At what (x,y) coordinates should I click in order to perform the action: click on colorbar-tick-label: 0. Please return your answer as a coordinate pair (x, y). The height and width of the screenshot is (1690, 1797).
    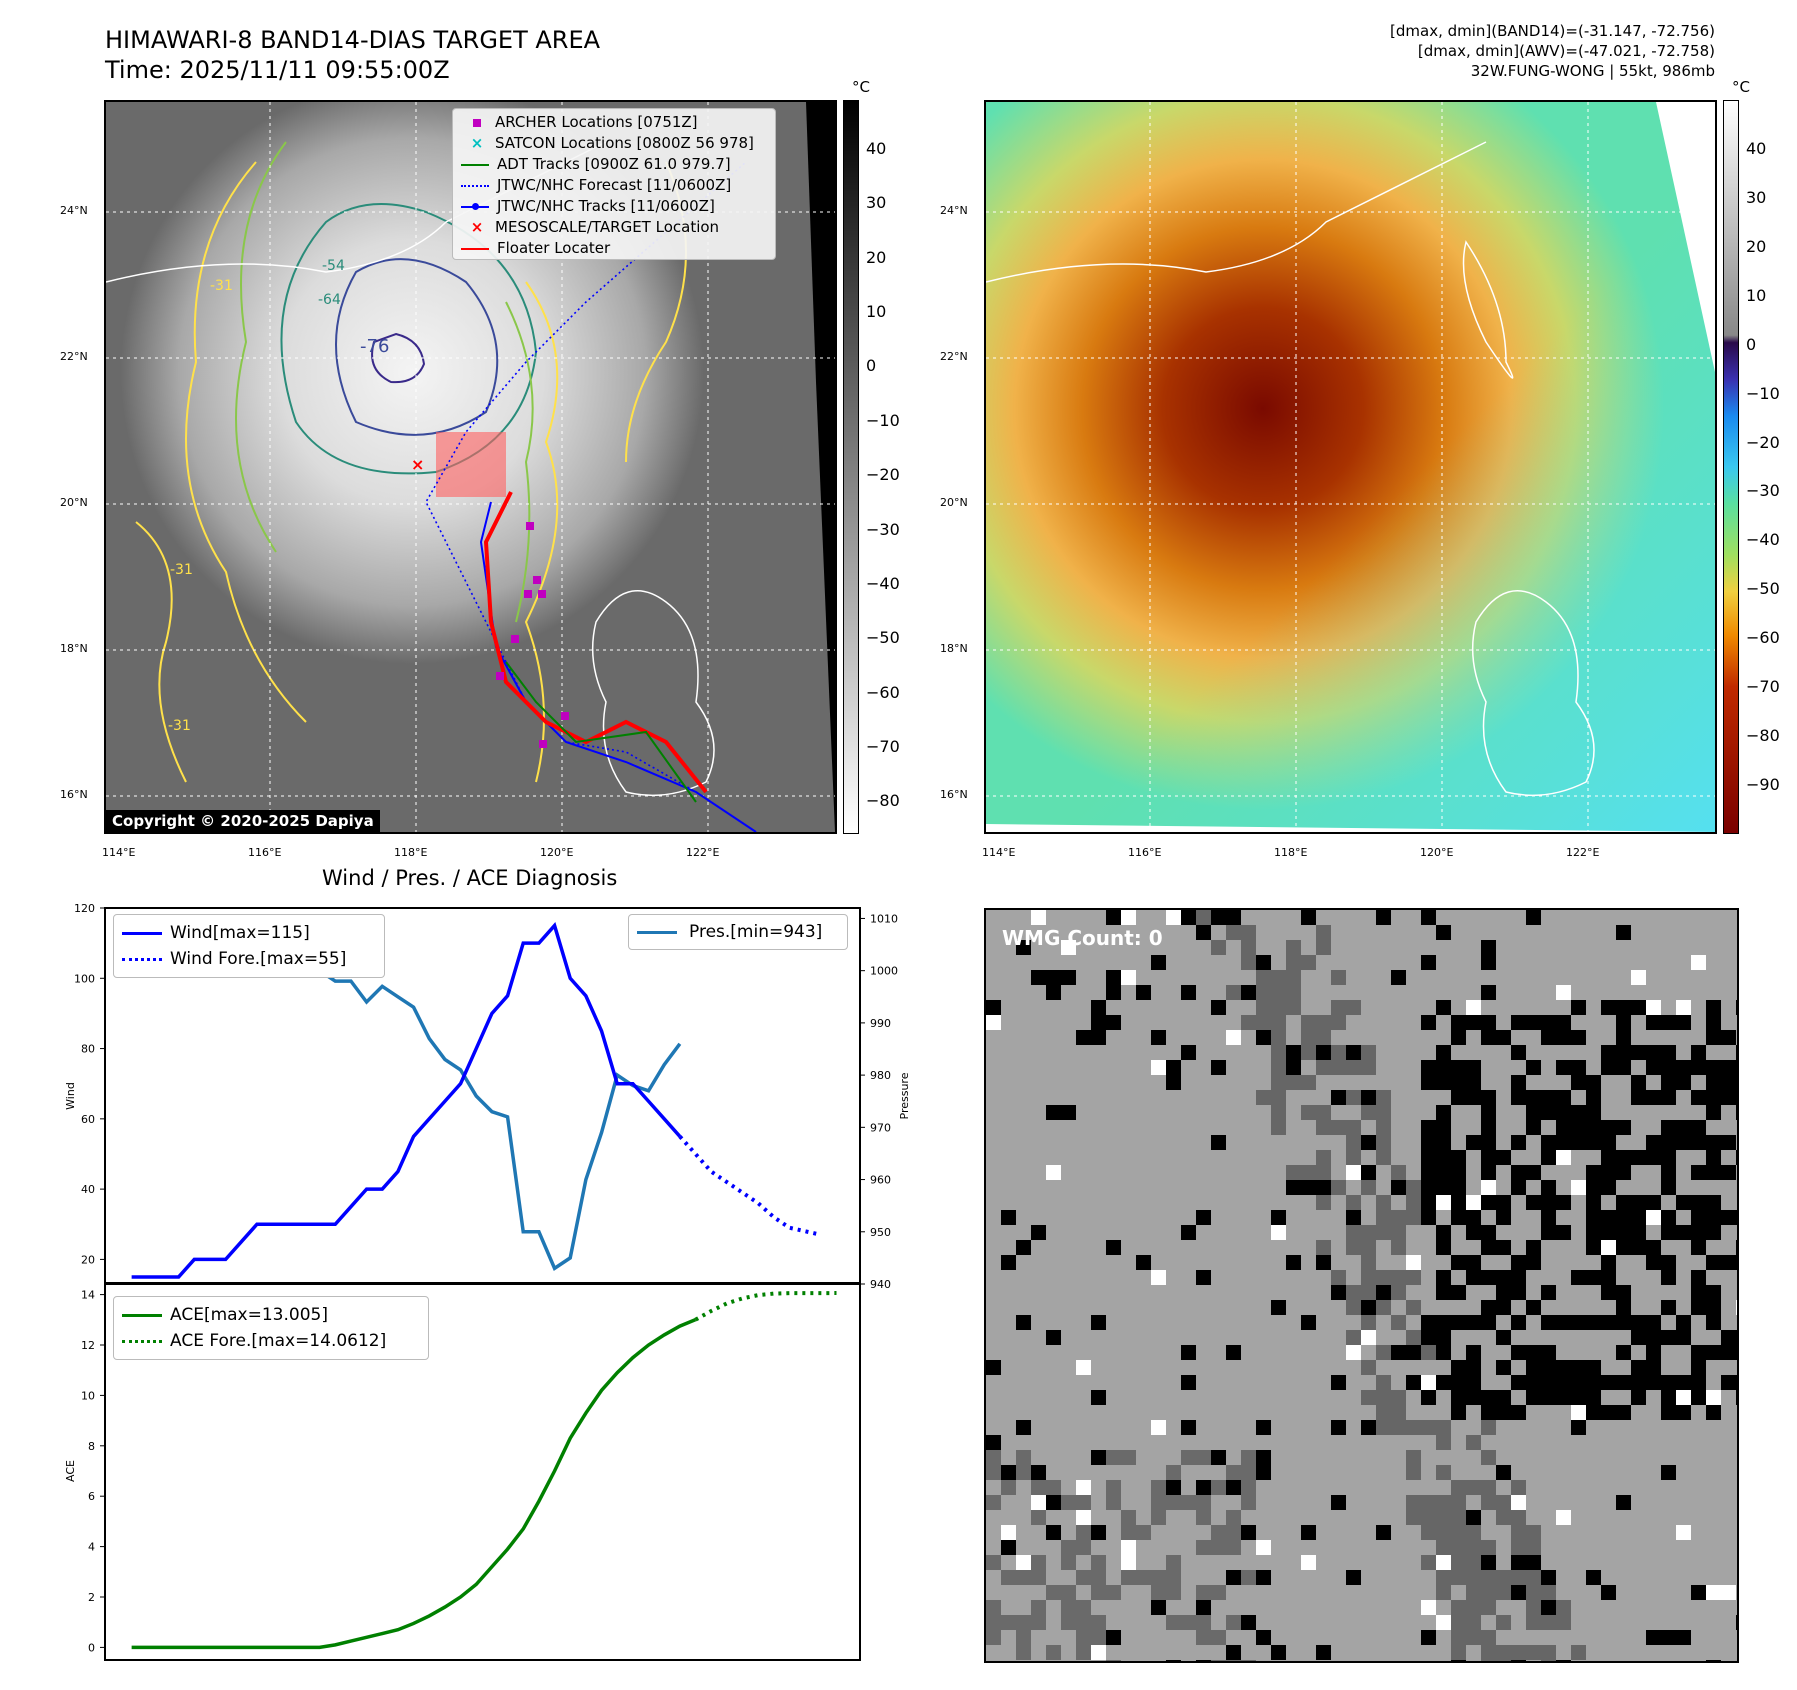
    Looking at the image, I should click on (1751, 344).